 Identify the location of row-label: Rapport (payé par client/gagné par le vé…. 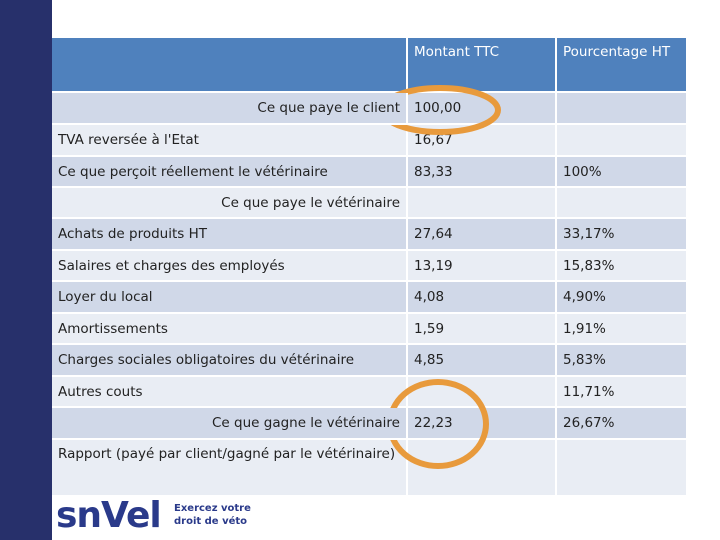
(230, 468).